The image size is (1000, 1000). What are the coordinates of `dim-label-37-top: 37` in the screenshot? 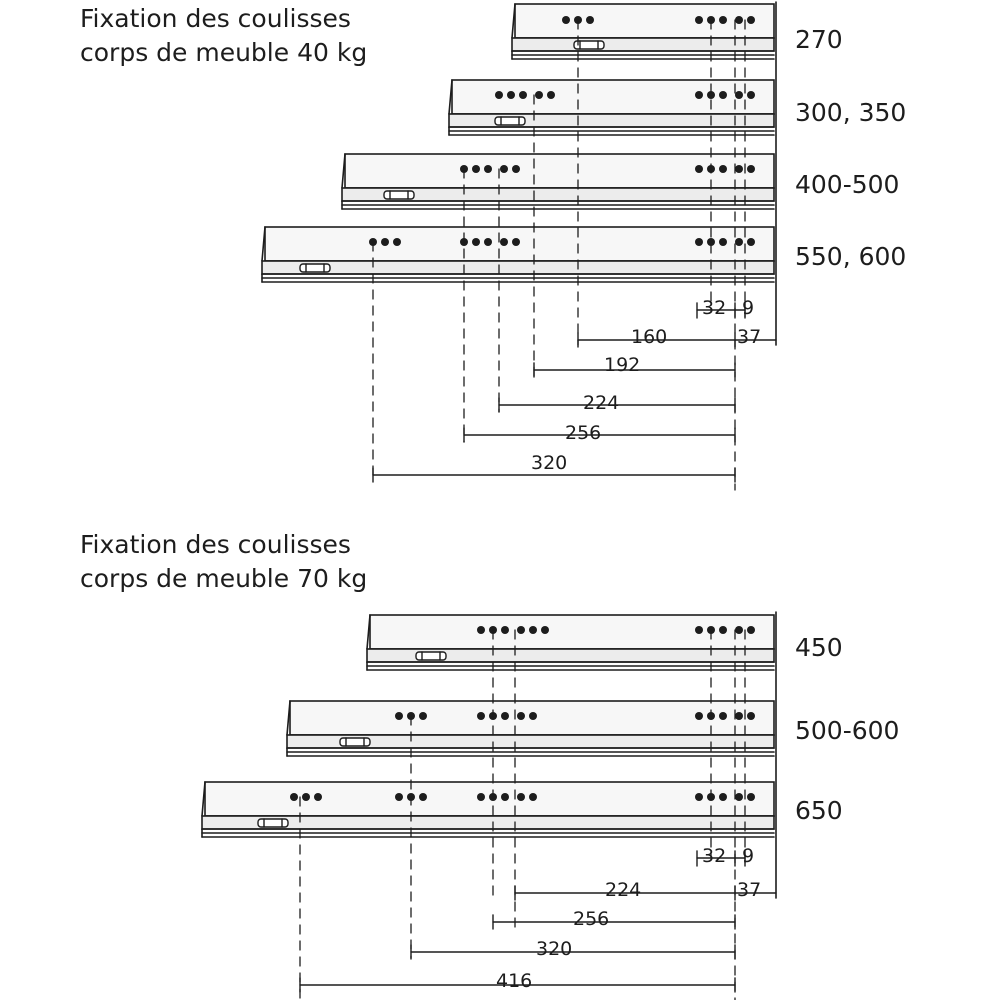 It's located at (749, 337).